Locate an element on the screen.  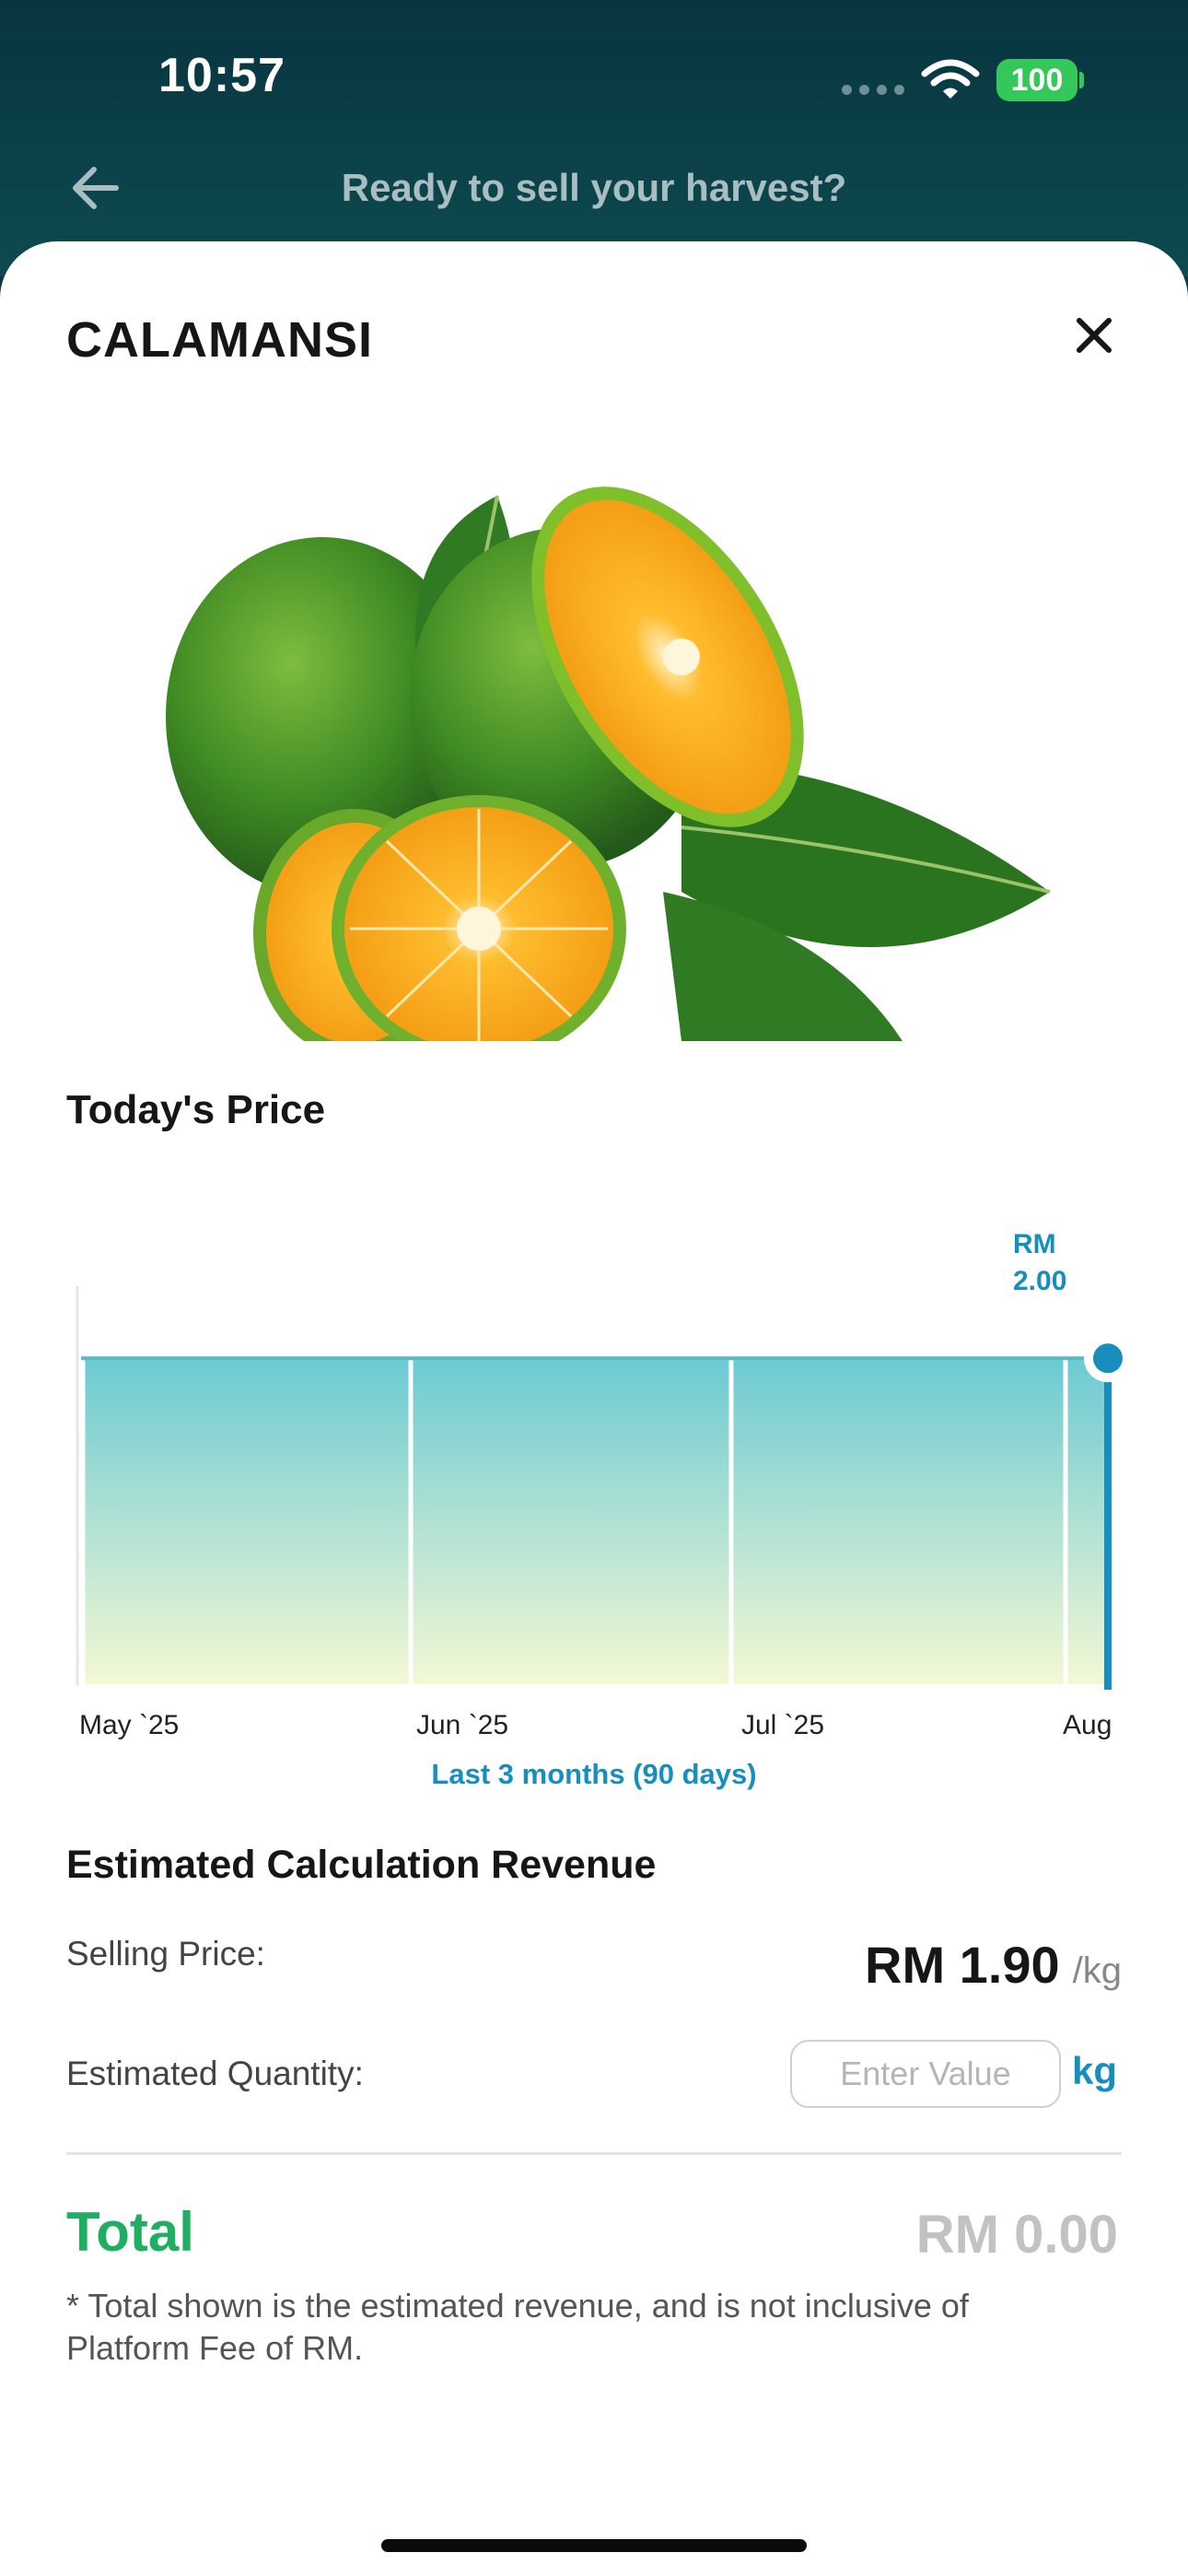
estimated-quantity-label: Estimated Quantity: is located at coordinates (215, 2073).